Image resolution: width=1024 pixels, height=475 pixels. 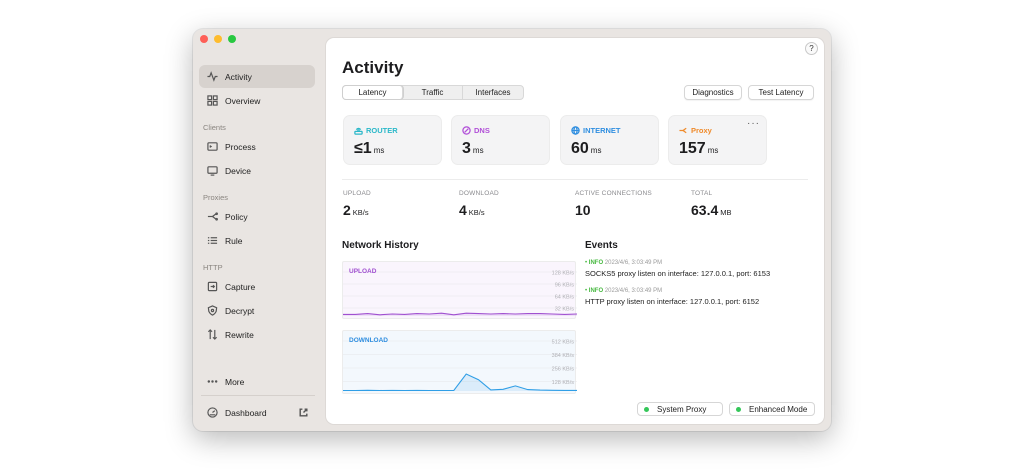 I want to click on system-proxy-label: System Proxy, so click(x=682, y=409).